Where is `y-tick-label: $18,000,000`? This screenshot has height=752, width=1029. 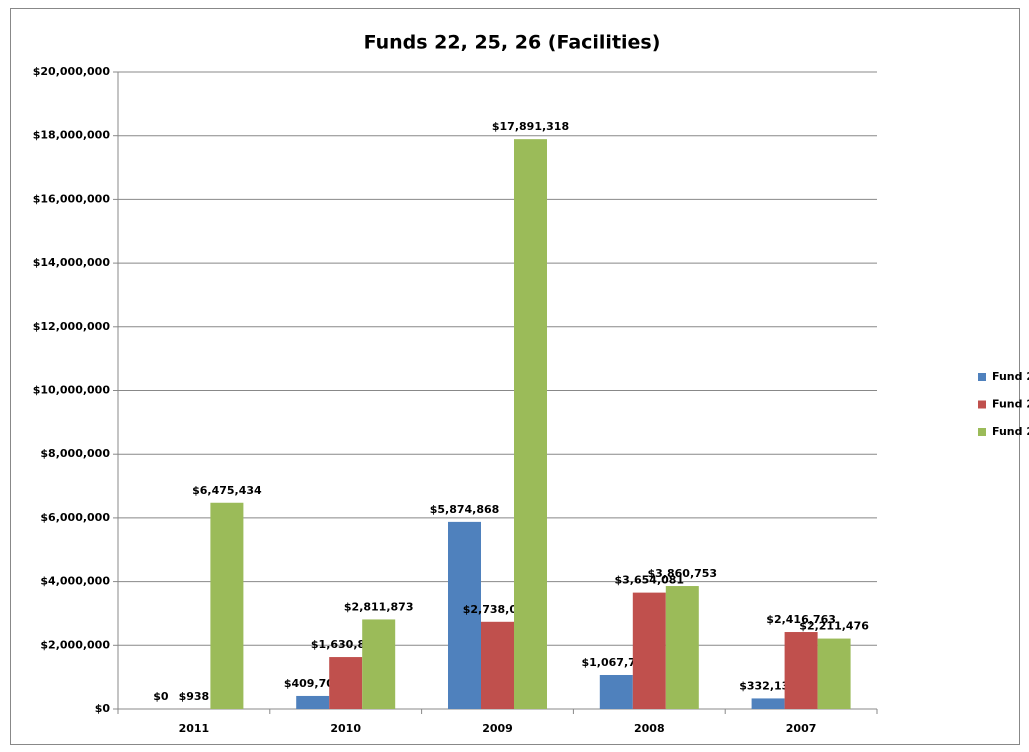 y-tick-label: $18,000,000 is located at coordinates (72, 135).